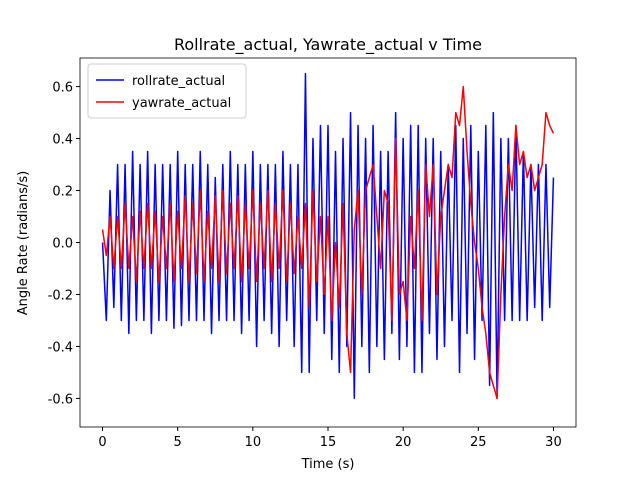  What do you see at coordinates (60, 399) in the screenshot?
I see `y-tick-label: -0.6` at bounding box center [60, 399].